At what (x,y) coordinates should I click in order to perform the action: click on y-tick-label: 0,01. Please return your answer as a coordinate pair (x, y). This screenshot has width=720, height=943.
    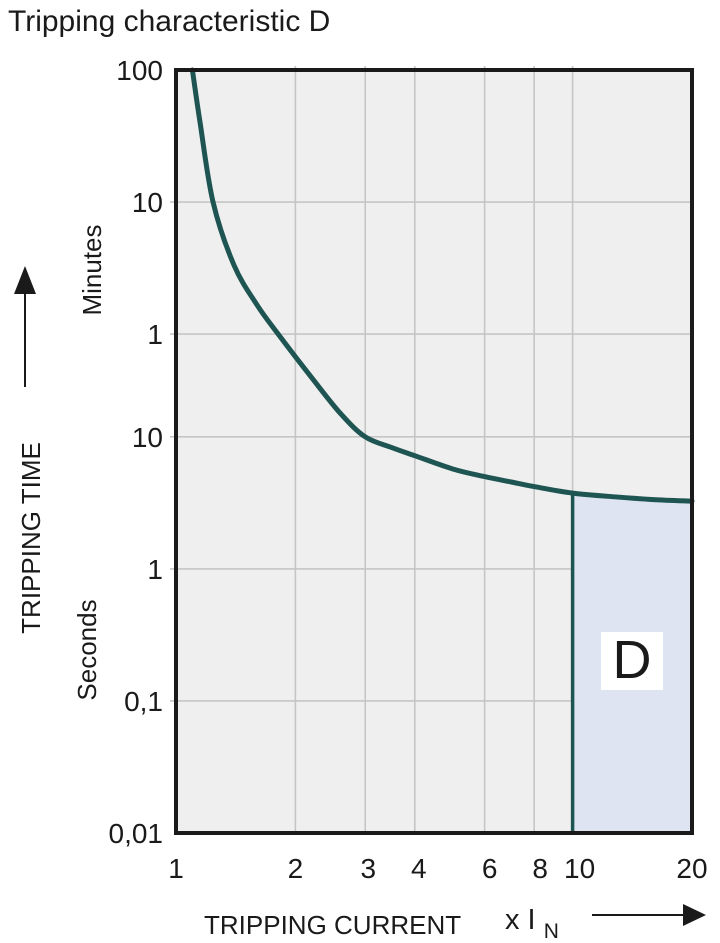
    Looking at the image, I should click on (136, 833).